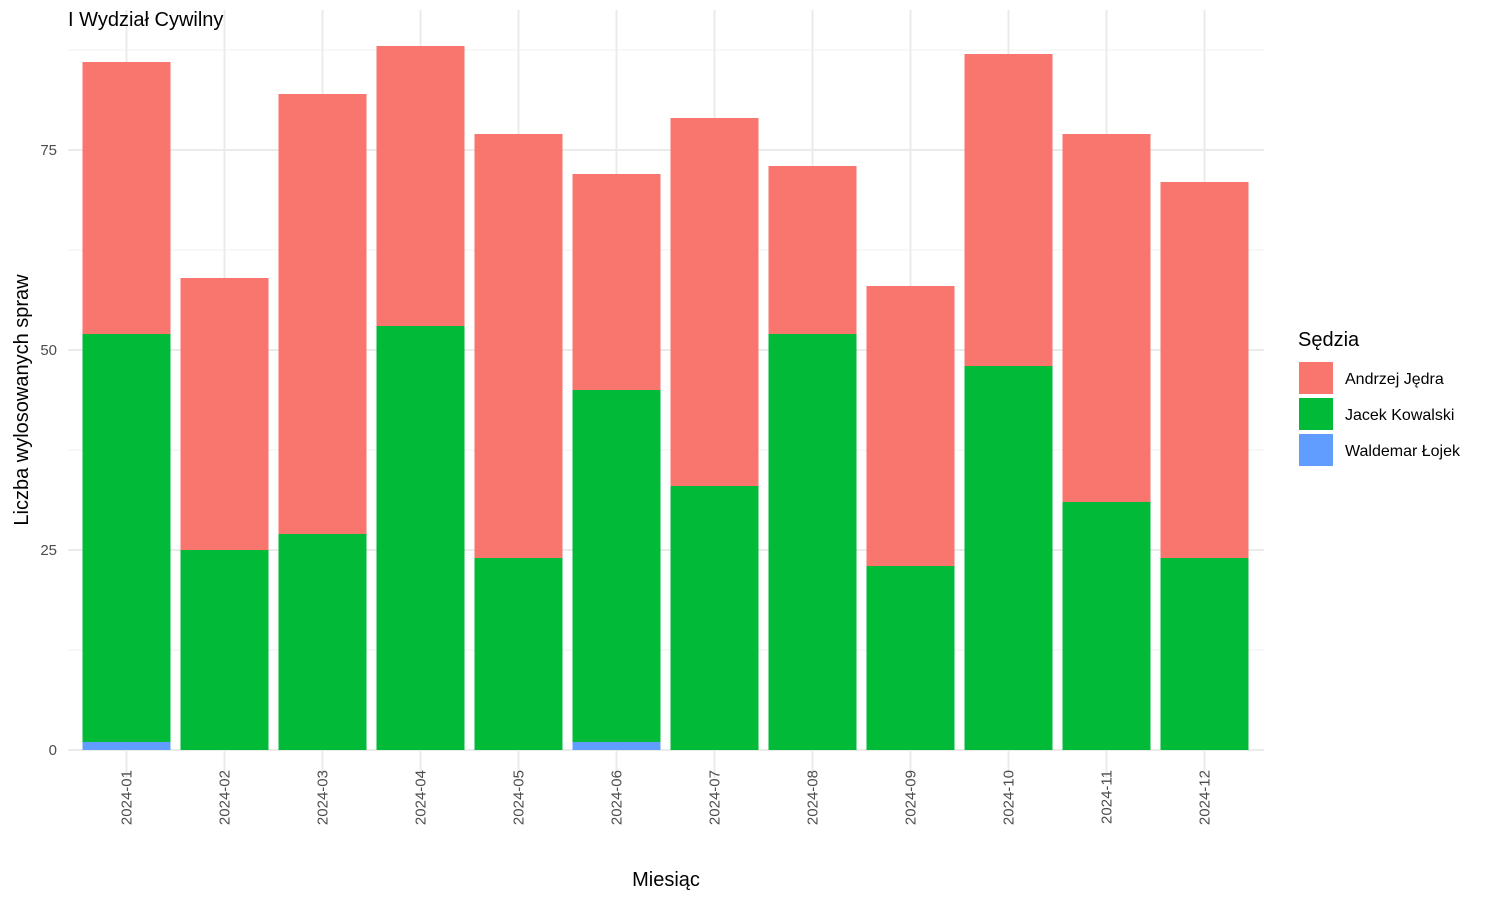  I want to click on y-tick-label: 0, so click(53, 750).